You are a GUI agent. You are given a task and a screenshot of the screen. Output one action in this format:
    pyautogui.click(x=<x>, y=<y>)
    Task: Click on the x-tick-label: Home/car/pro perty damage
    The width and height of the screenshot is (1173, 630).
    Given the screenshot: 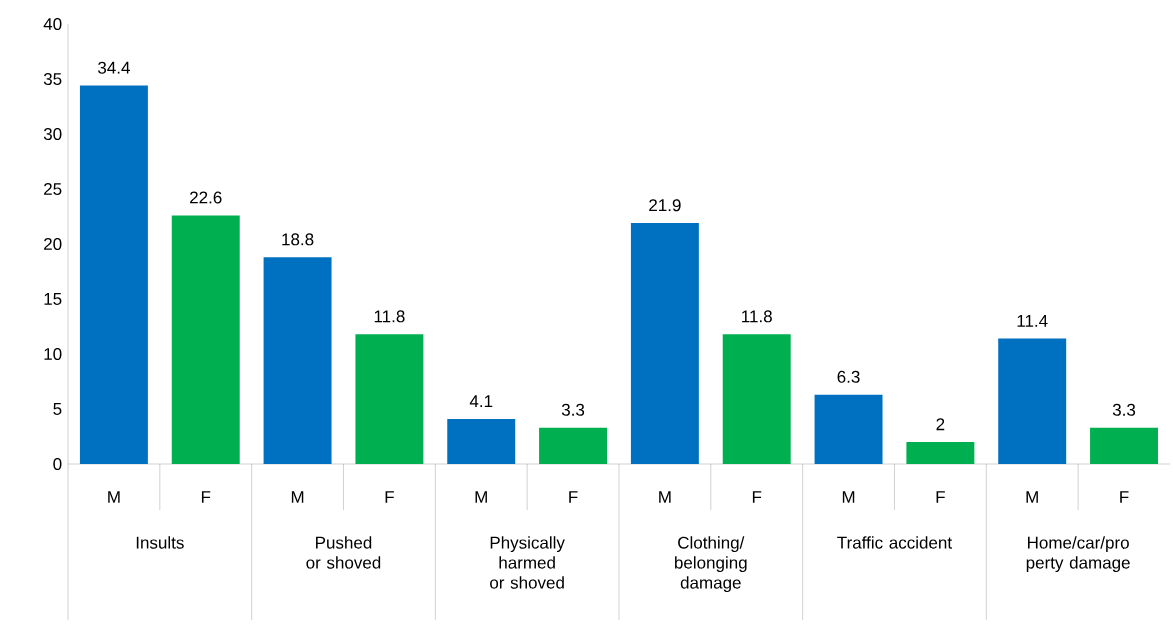 What is the action you would take?
    pyautogui.click(x=1078, y=554)
    